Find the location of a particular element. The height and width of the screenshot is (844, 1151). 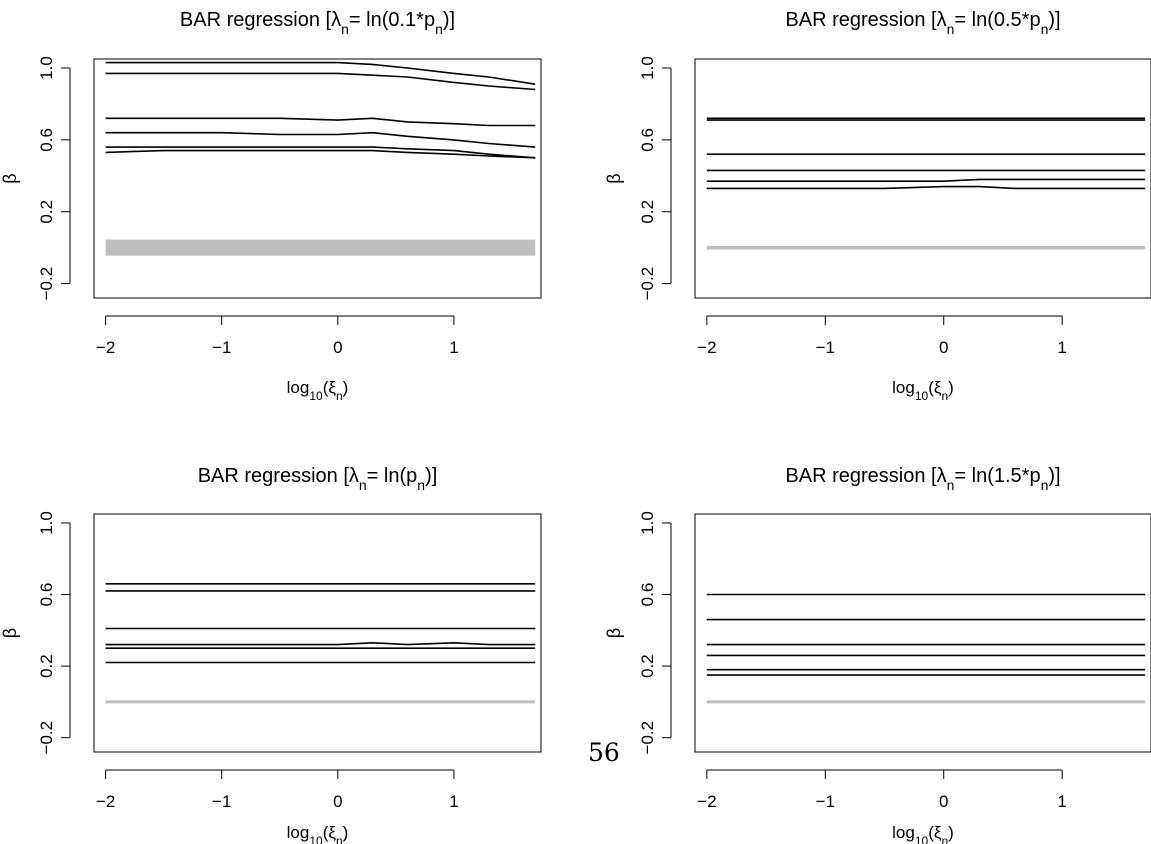

chart-title: BAR regression [λn= ln(1.5*pn)] is located at coordinates (922, 479).